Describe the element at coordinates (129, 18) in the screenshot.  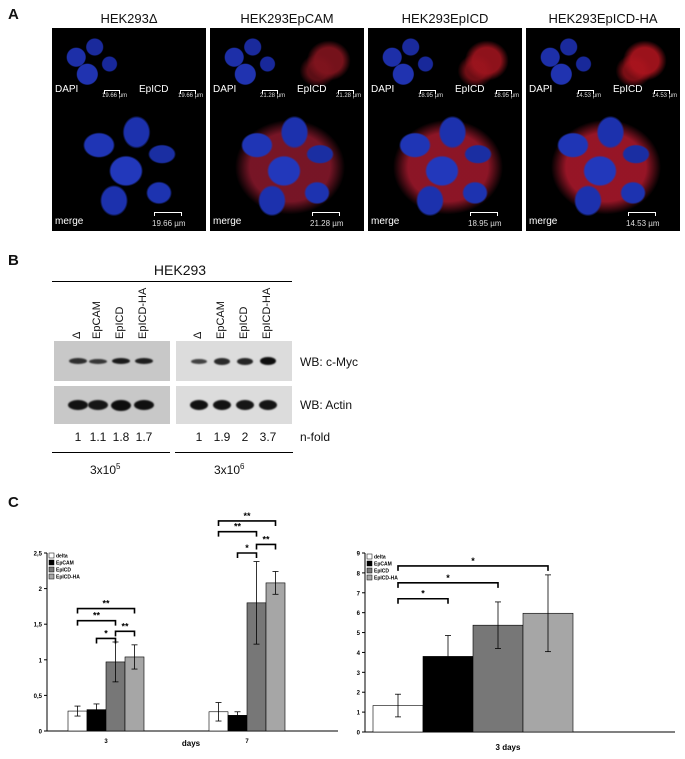
I see `micrograph-title: HEK293Δ` at that location.